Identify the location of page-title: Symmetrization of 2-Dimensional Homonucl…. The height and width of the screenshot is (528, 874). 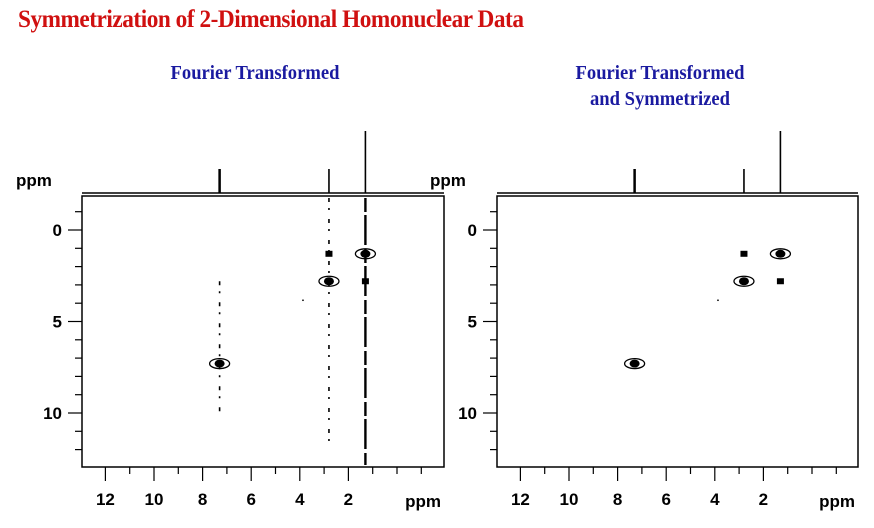
(271, 19).